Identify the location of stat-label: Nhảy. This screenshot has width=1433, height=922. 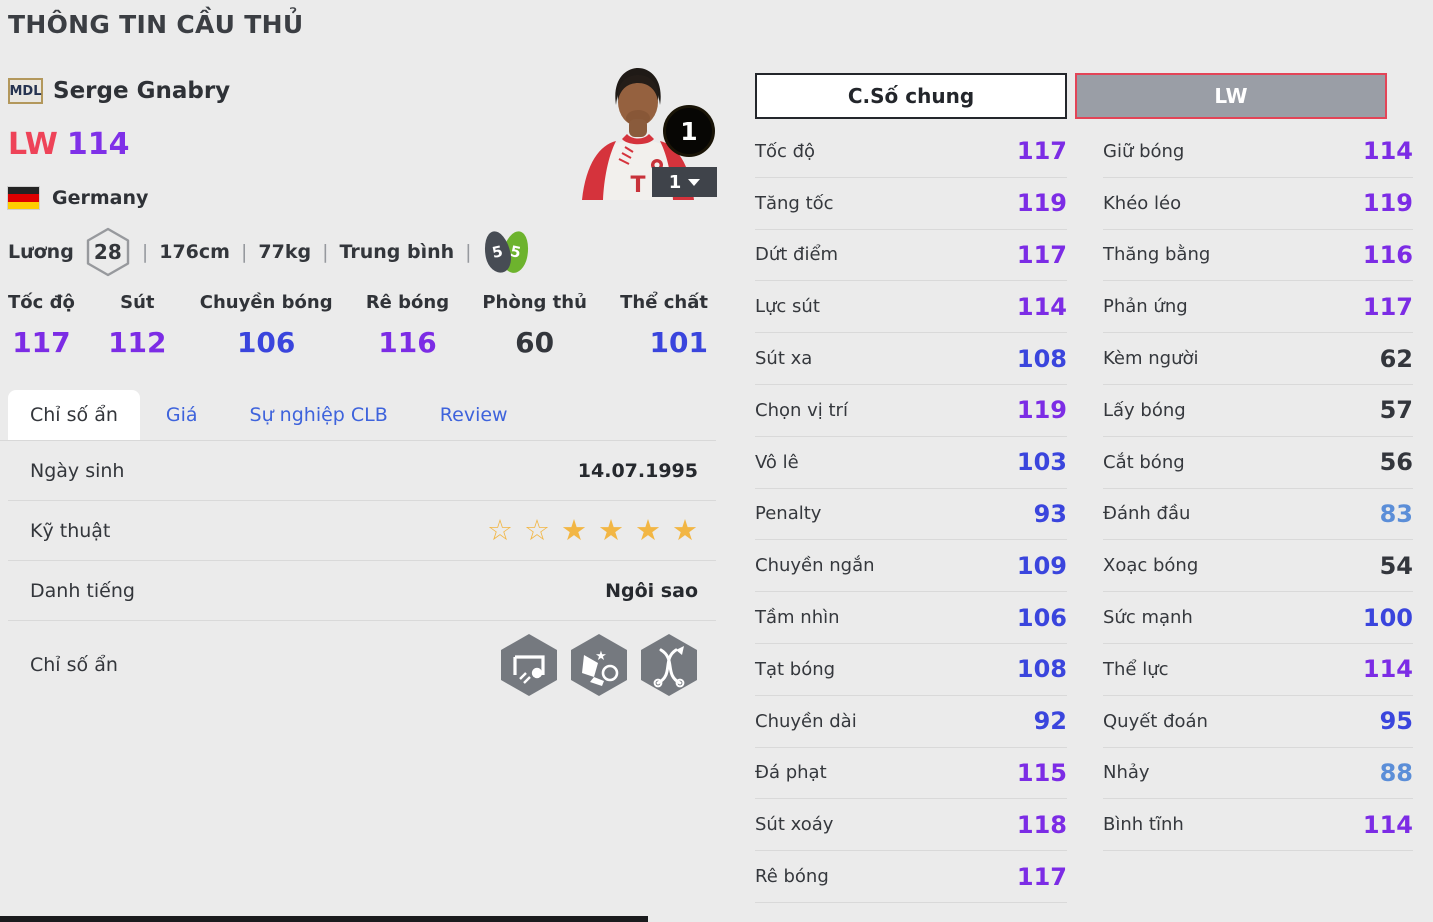
(1126, 773).